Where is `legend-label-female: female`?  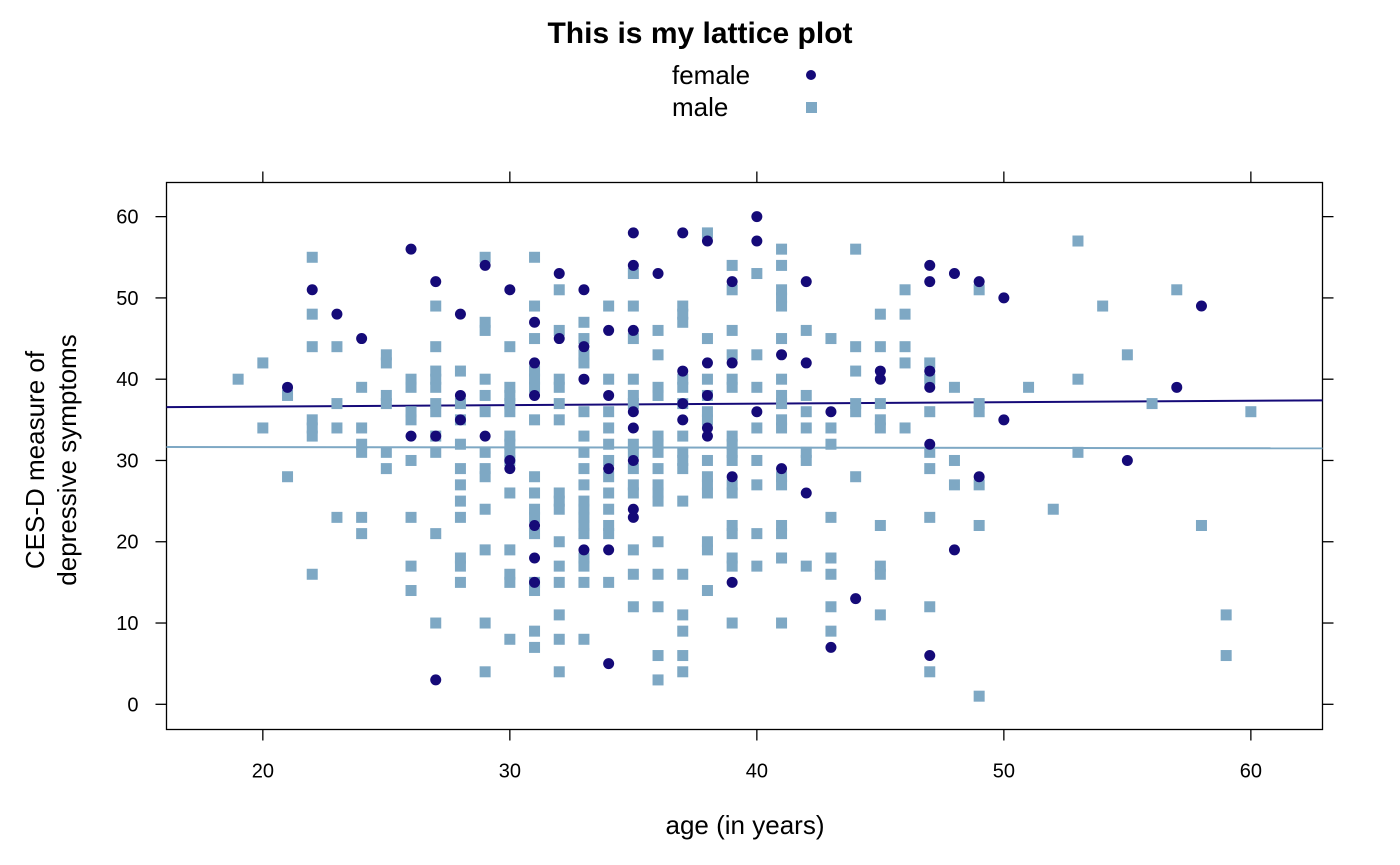
legend-label-female: female is located at coordinates (711, 75).